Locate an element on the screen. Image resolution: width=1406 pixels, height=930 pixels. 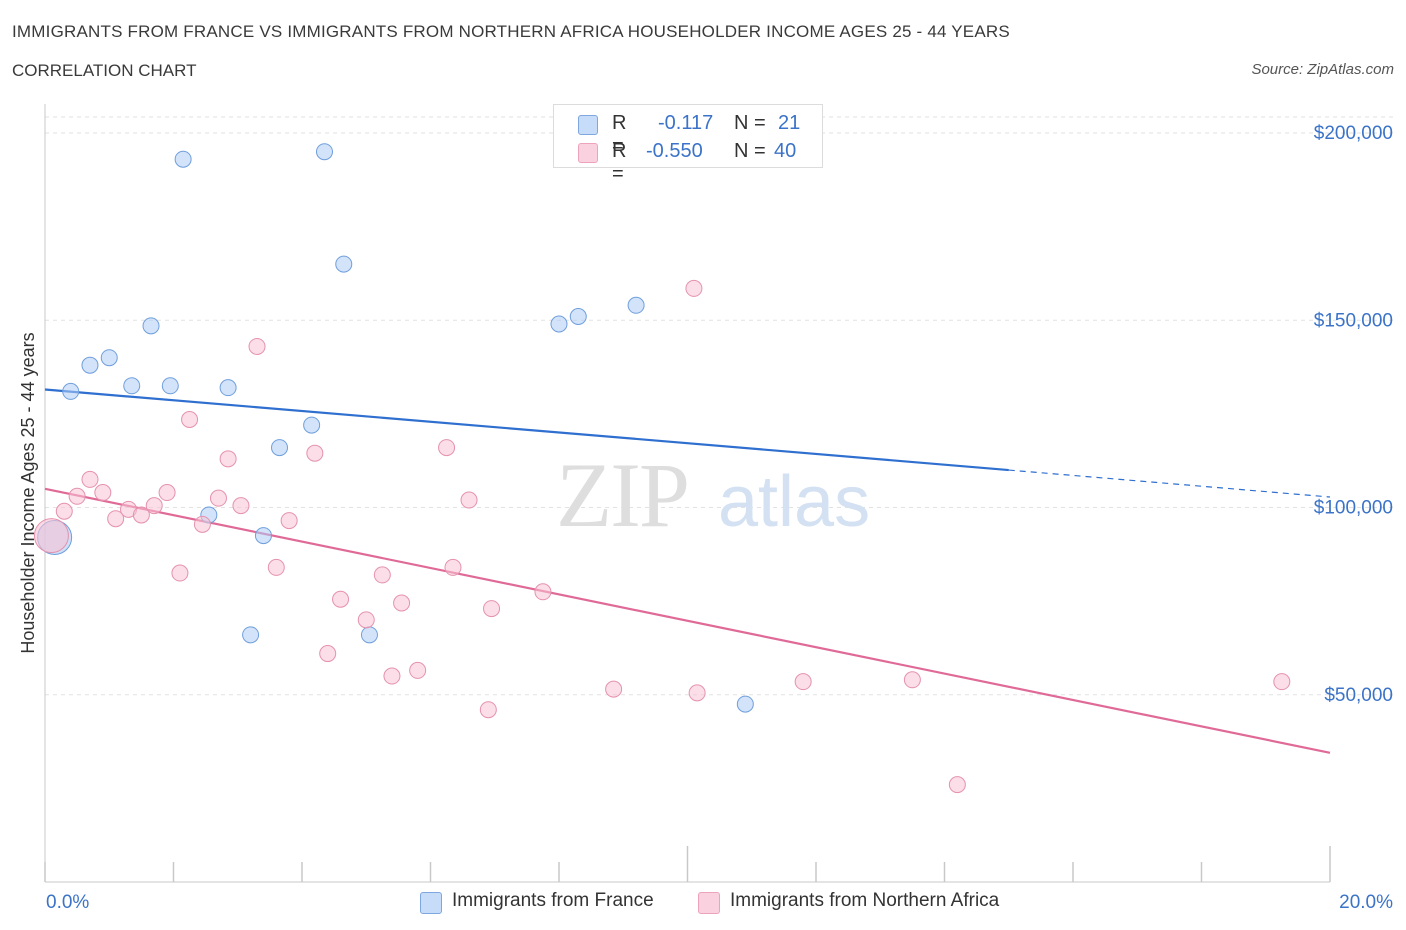
watermark-zip: ZIP is located at coordinates (622, 495).